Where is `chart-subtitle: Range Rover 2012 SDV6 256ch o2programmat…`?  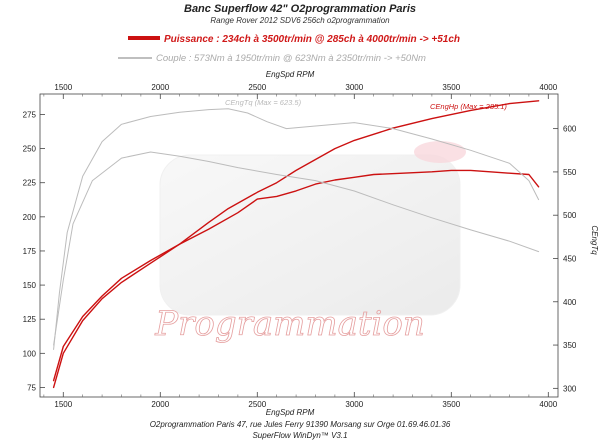
chart-subtitle: Range Rover 2012 SDV6 256ch o2programmat… is located at coordinates (300, 20).